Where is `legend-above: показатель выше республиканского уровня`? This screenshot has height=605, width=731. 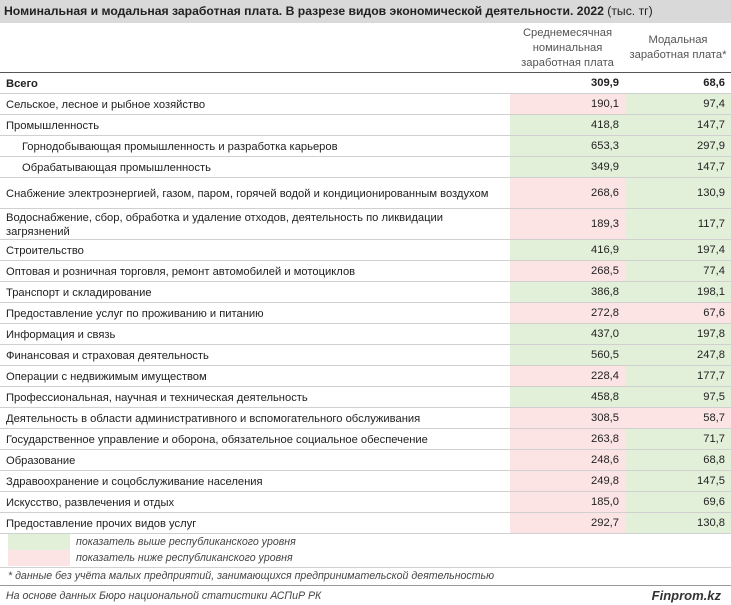
legend-above: показатель выше республиканского уровня is located at coordinates (365, 542).